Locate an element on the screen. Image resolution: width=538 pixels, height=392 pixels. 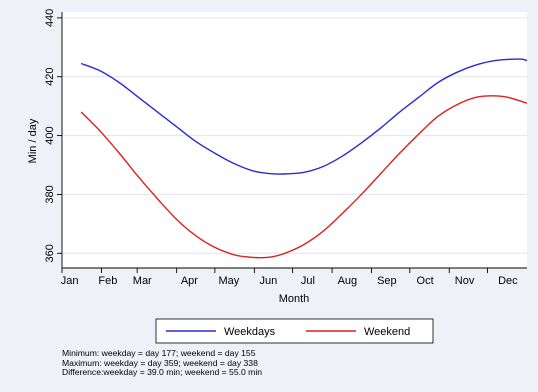
x-axis-title: Month is located at coordinates (294, 299).